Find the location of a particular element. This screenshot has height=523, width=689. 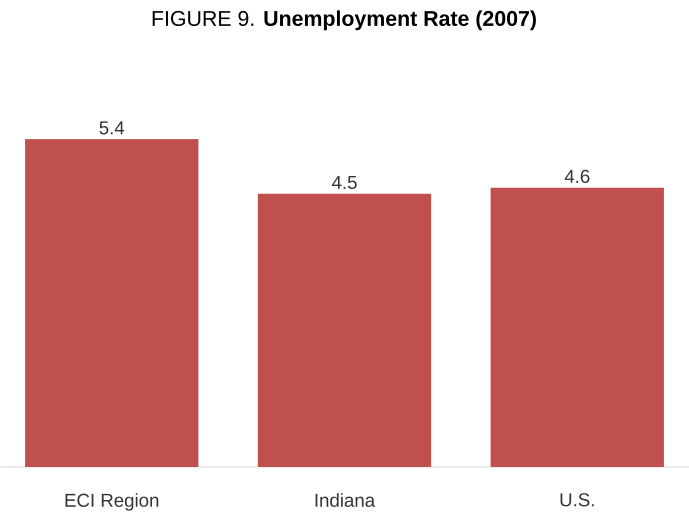

x-tick-label: U.S. is located at coordinates (577, 499).